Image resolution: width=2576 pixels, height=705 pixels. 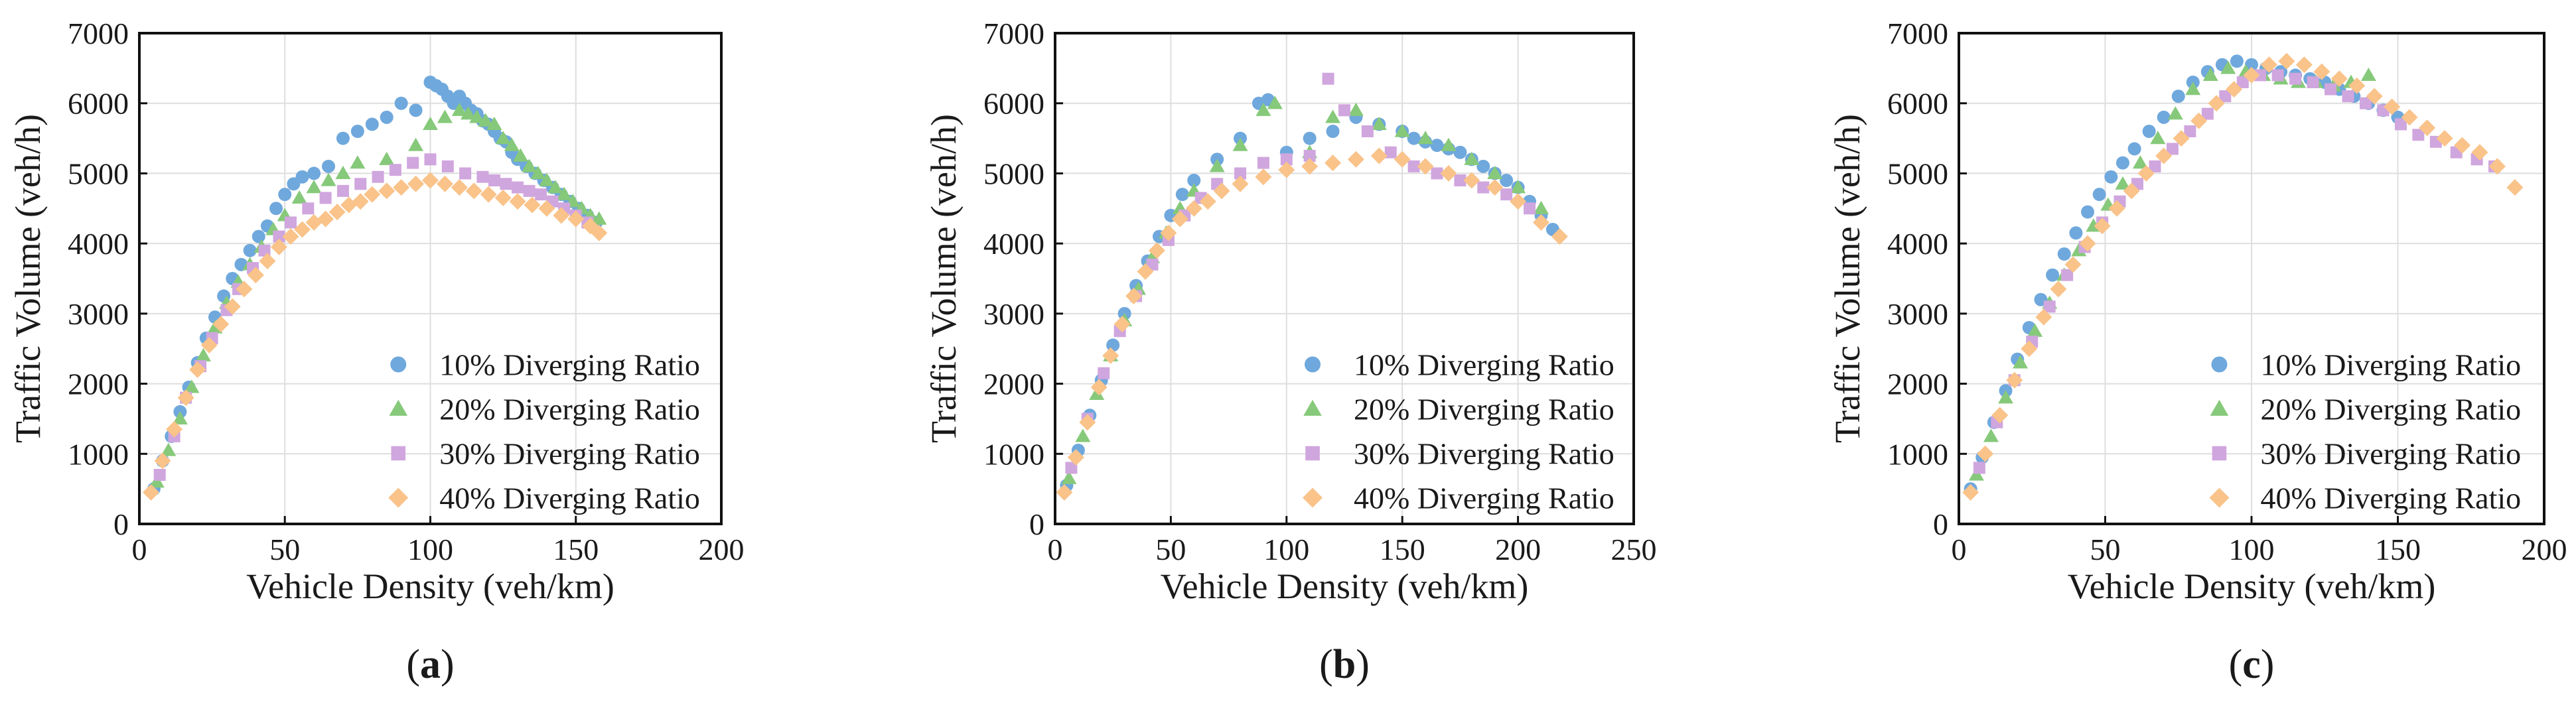 I want to click on panel-letter: b, so click(x=1345, y=664).